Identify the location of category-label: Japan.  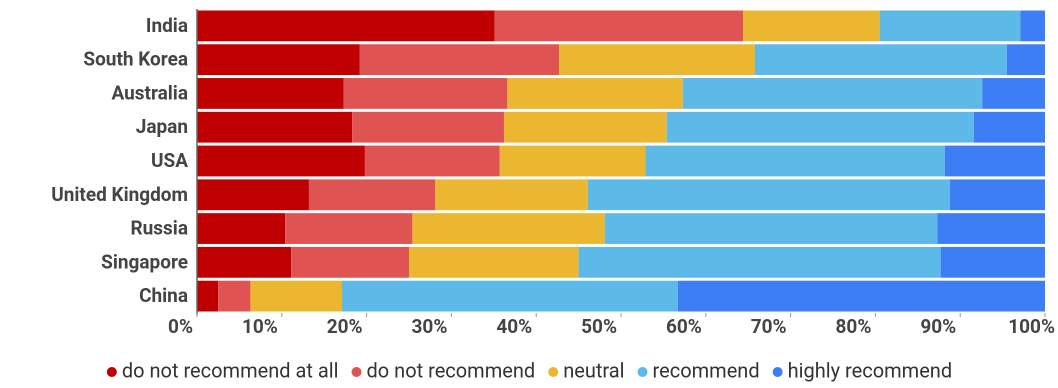
(162, 126).